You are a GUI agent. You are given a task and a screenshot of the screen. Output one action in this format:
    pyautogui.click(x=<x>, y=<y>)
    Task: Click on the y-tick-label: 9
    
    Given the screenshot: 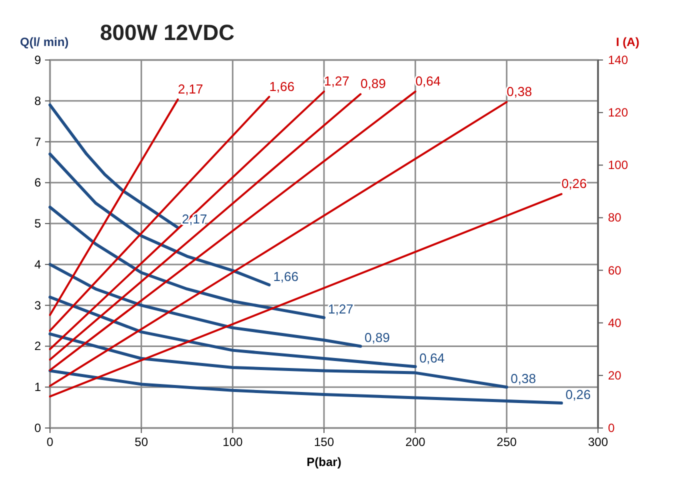 What is the action you would take?
    pyautogui.click(x=38, y=60)
    